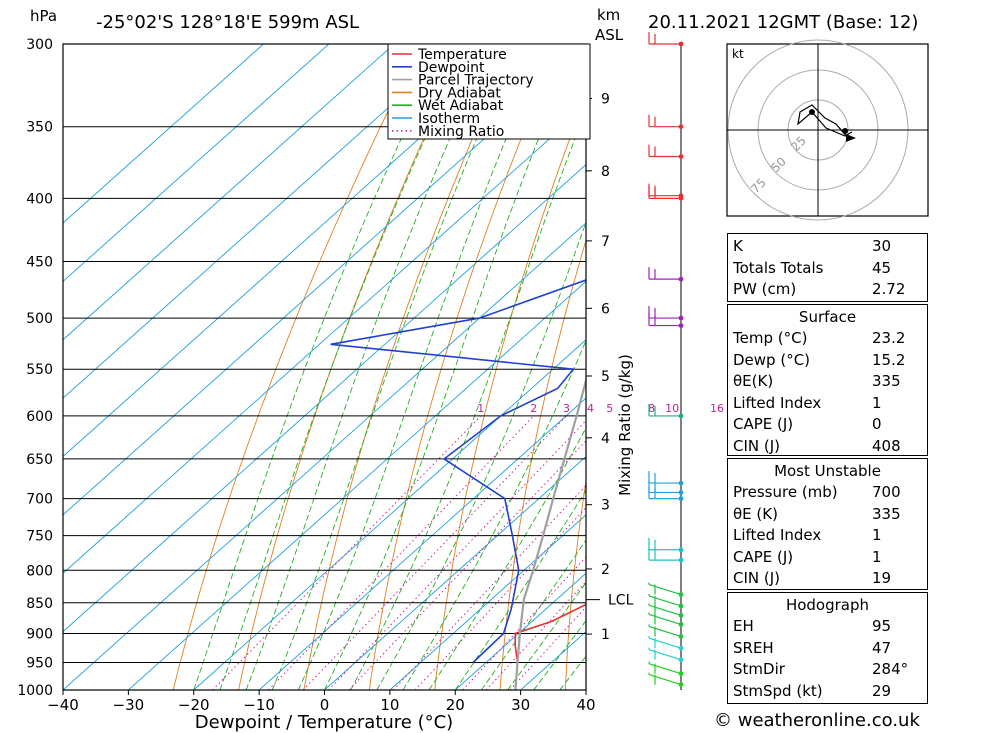 This screenshot has width=1000, height=733. Describe the element at coordinates (738, 54) in the screenshot. I see `hodograph-unit-label: kt` at that location.